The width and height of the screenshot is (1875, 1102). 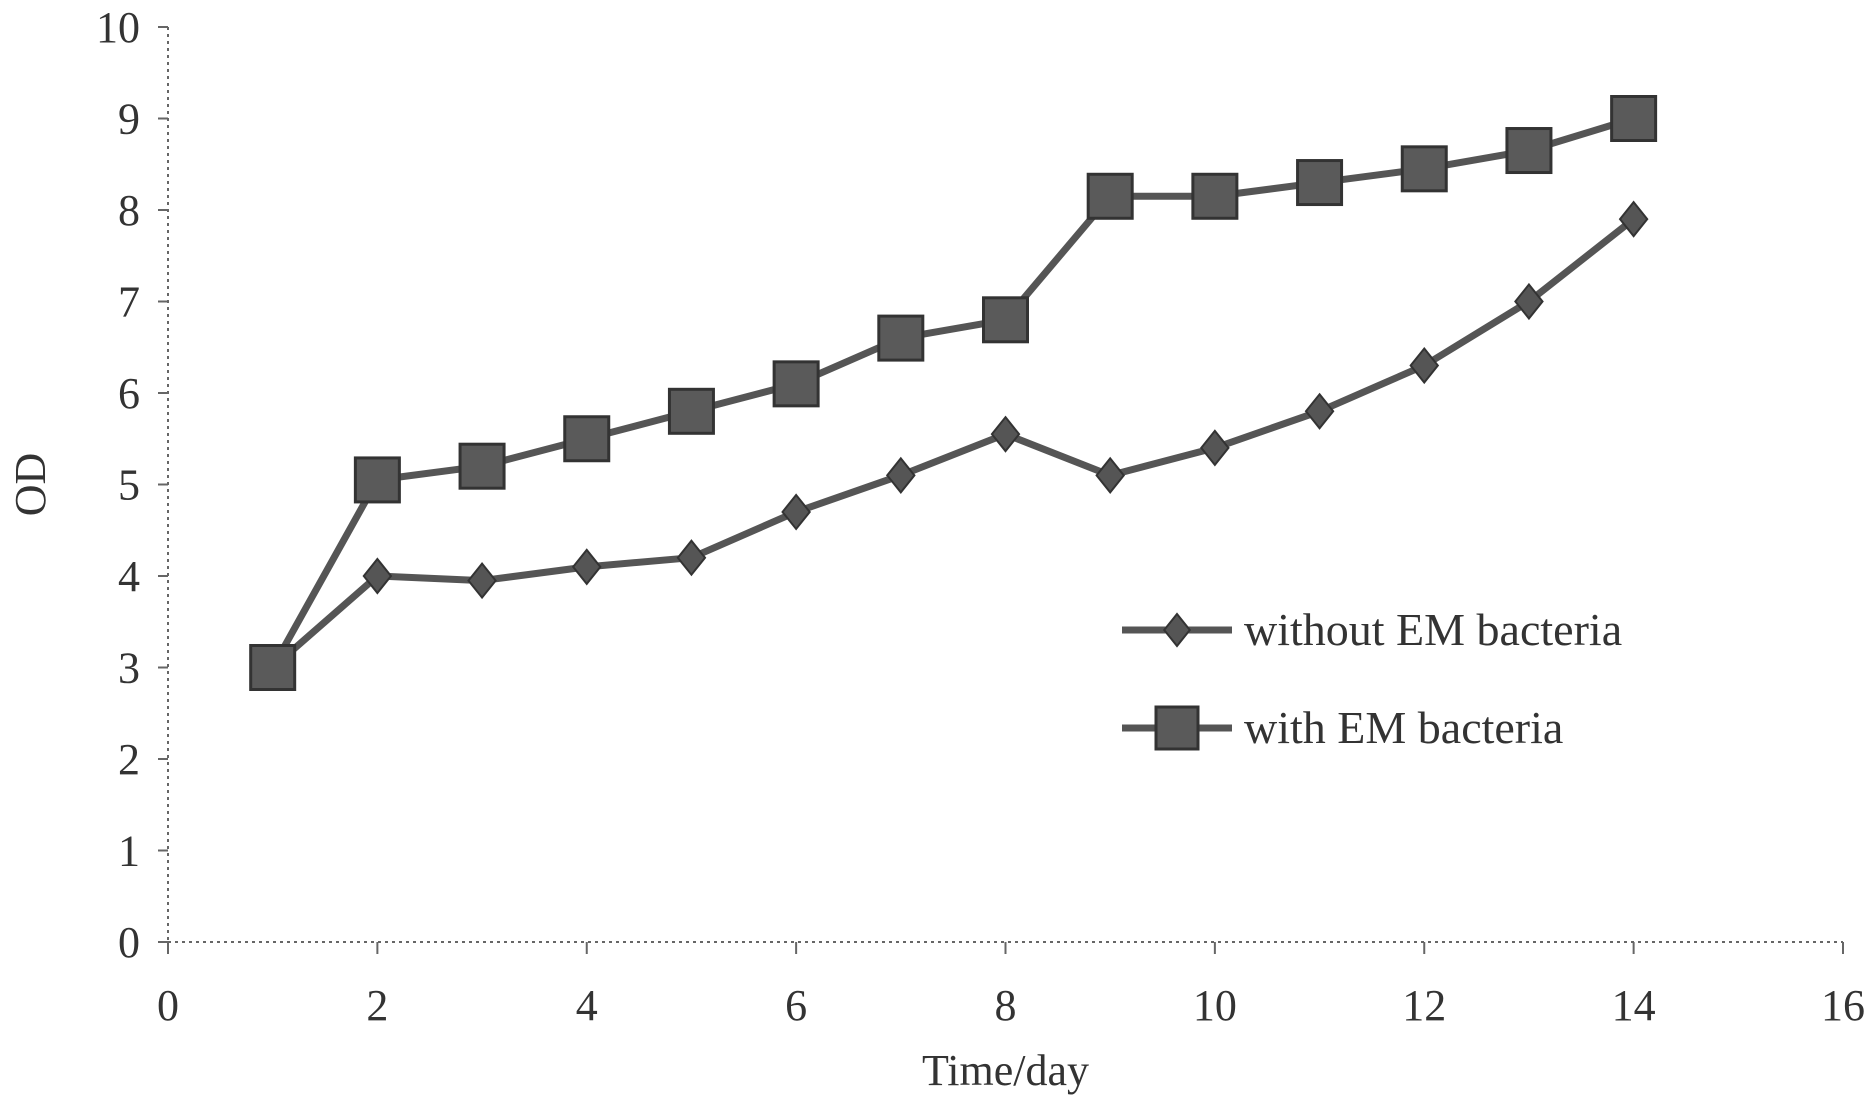 I want to click on y-tick-label: 8, so click(x=129, y=210).